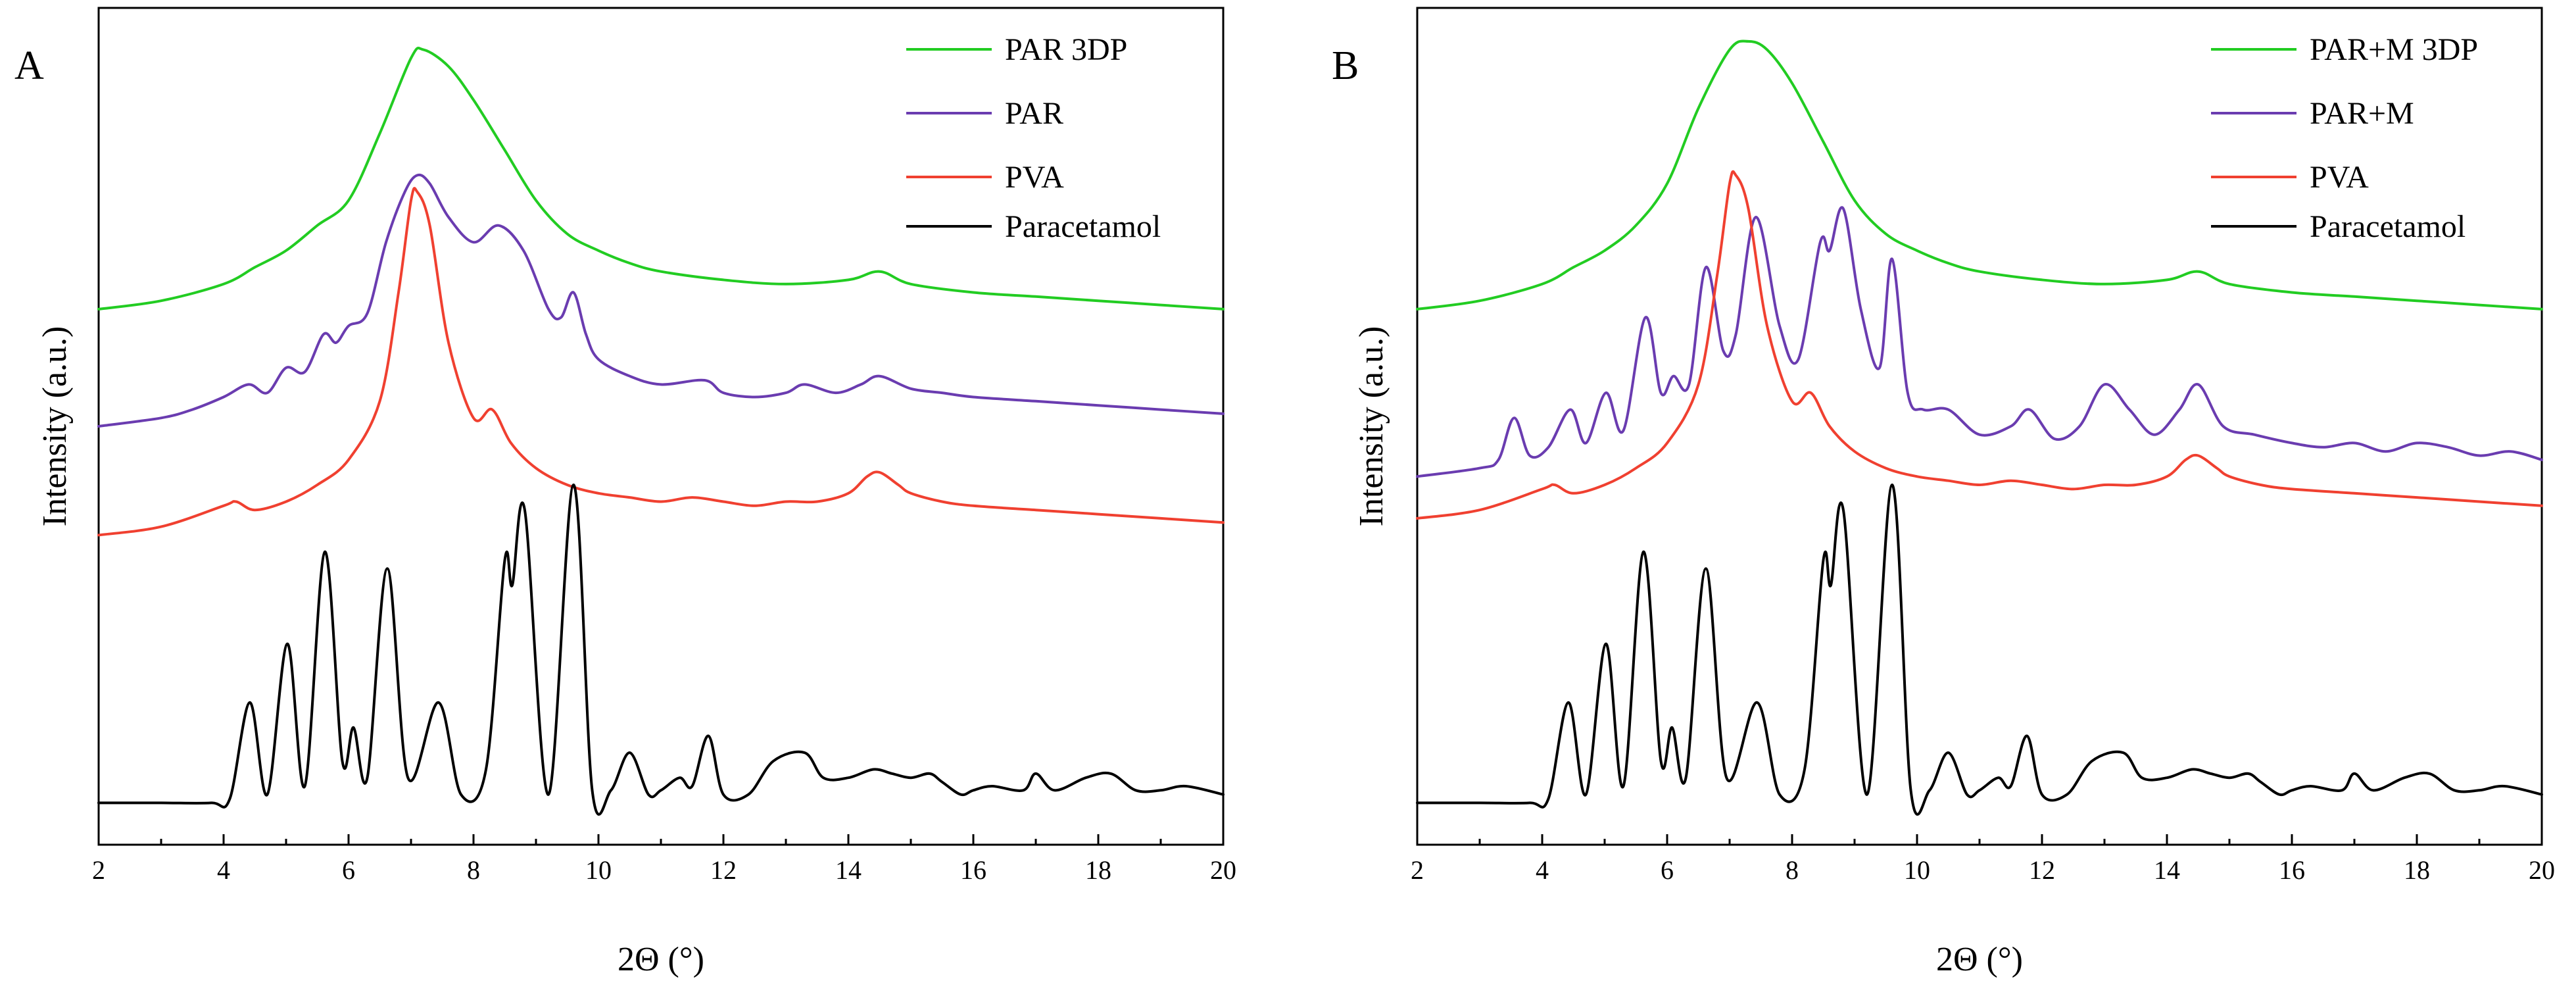  Describe the element at coordinates (2388, 227) in the screenshot. I see `legend-label-paracetamol-b: Paracetamol` at that location.